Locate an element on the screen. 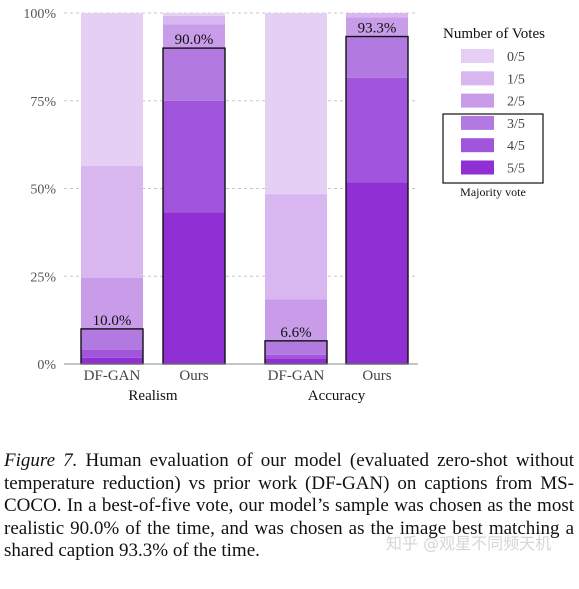 This screenshot has width=579, height=589. legend-majority-note: Majority vote is located at coordinates (493, 192).